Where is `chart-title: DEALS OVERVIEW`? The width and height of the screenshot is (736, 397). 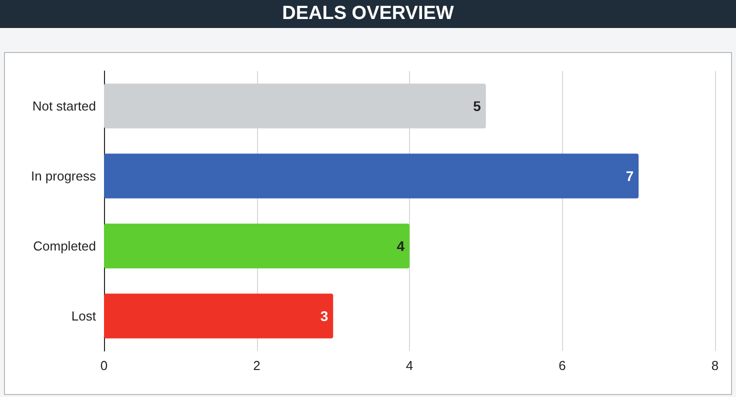
chart-title: DEALS OVERVIEW is located at coordinates (368, 14).